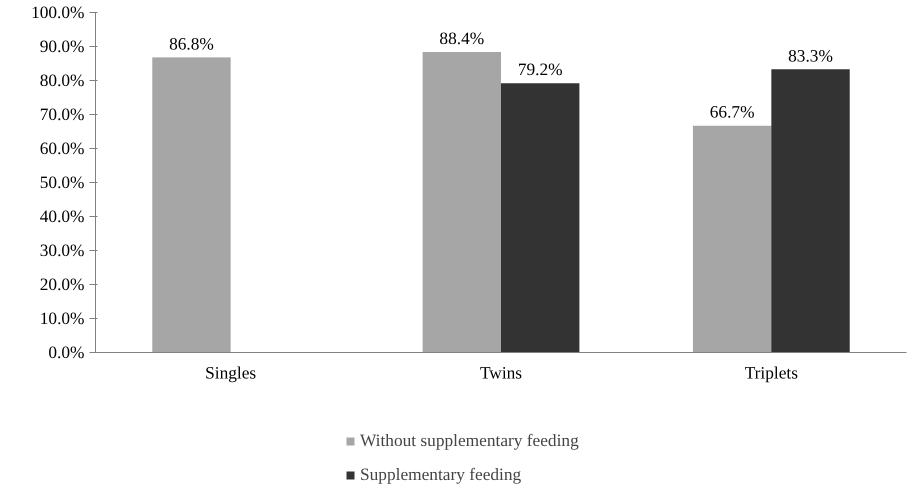  What do you see at coordinates (62, 250) in the screenshot?
I see `y-tick-label: 30.0%` at bounding box center [62, 250].